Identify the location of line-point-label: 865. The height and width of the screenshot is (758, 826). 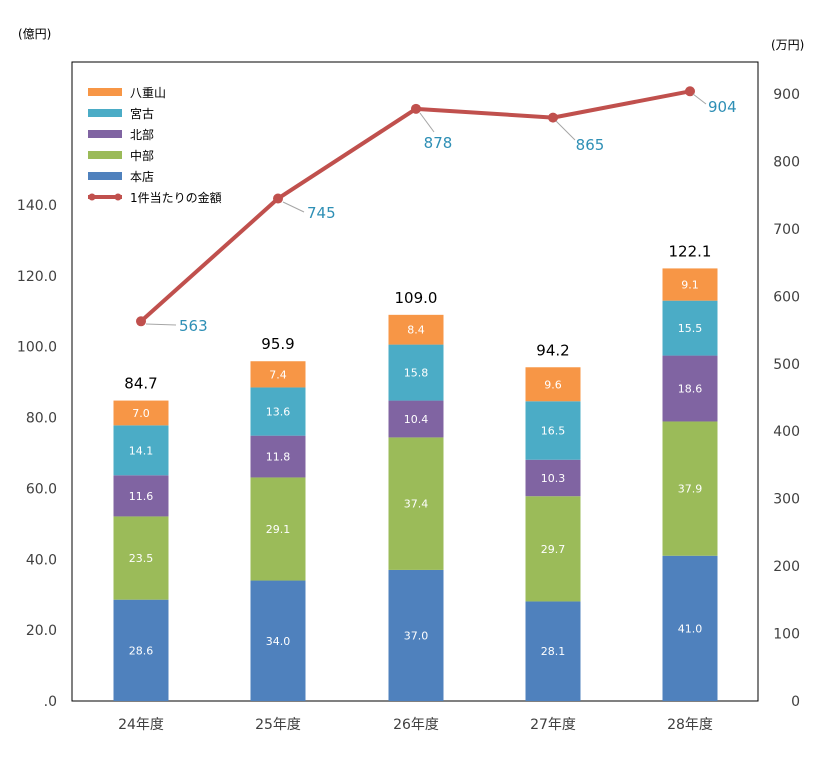
(590, 145).